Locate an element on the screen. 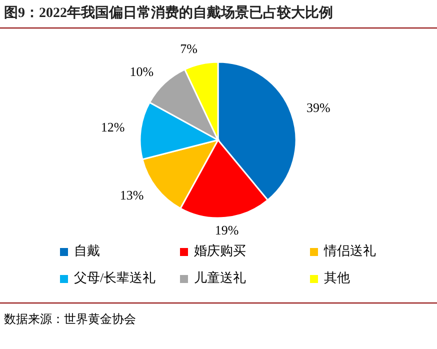 This screenshot has height=349, width=437. data-label: 12% is located at coordinates (112, 126).